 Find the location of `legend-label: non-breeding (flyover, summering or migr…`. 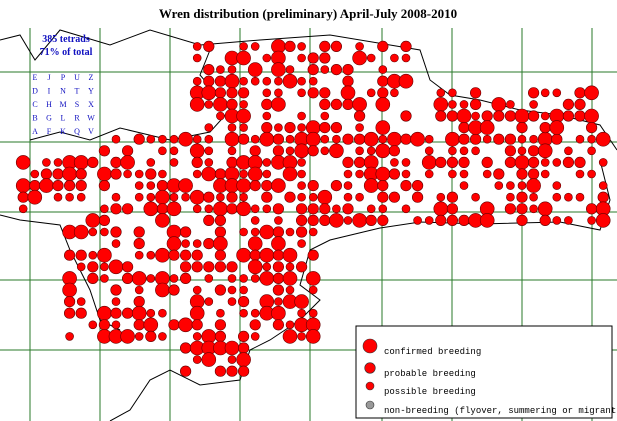

legend-label: non-breeding (flyover, summering or migr… is located at coordinates (500, 411).